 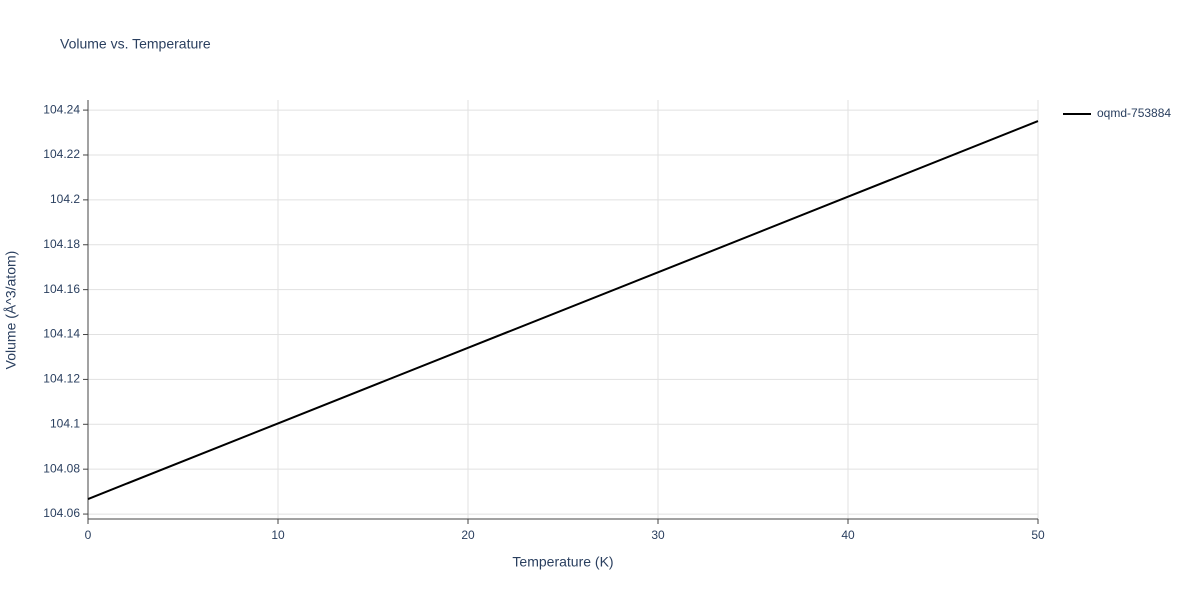 What do you see at coordinates (658, 535) in the screenshot?
I see `x-tick-label: 30` at bounding box center [658, 535].